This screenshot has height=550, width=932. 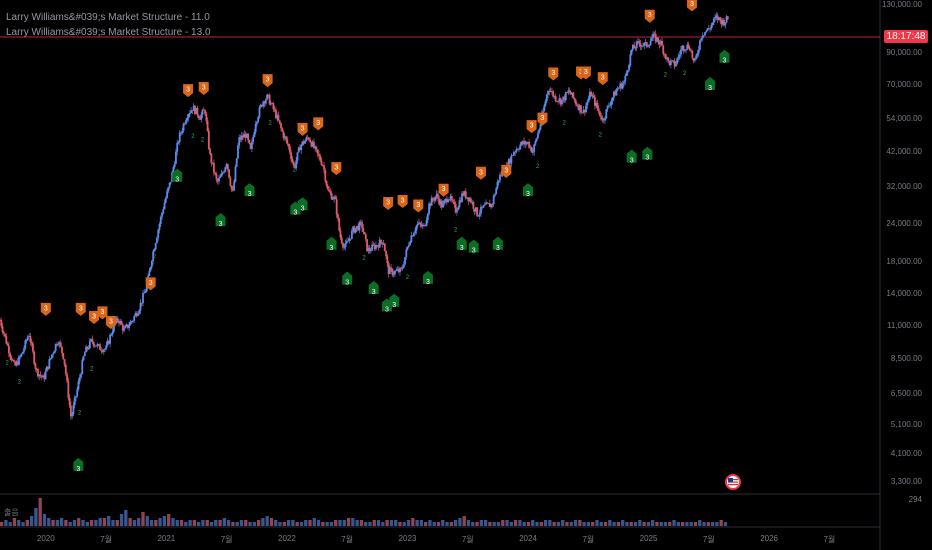 I want to click on price-tick-label: 18,000.00, so click(x=904, y=261).